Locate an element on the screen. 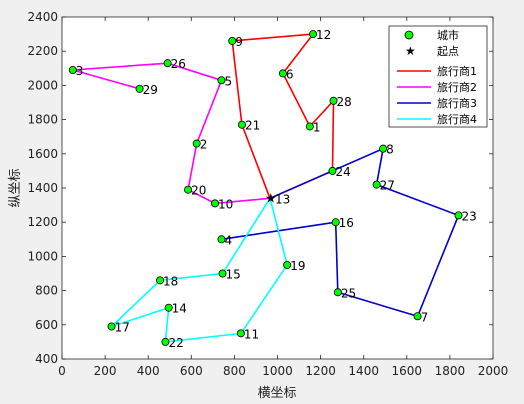  legend-depot-label: 起点 is located at coordinates (448, 51).